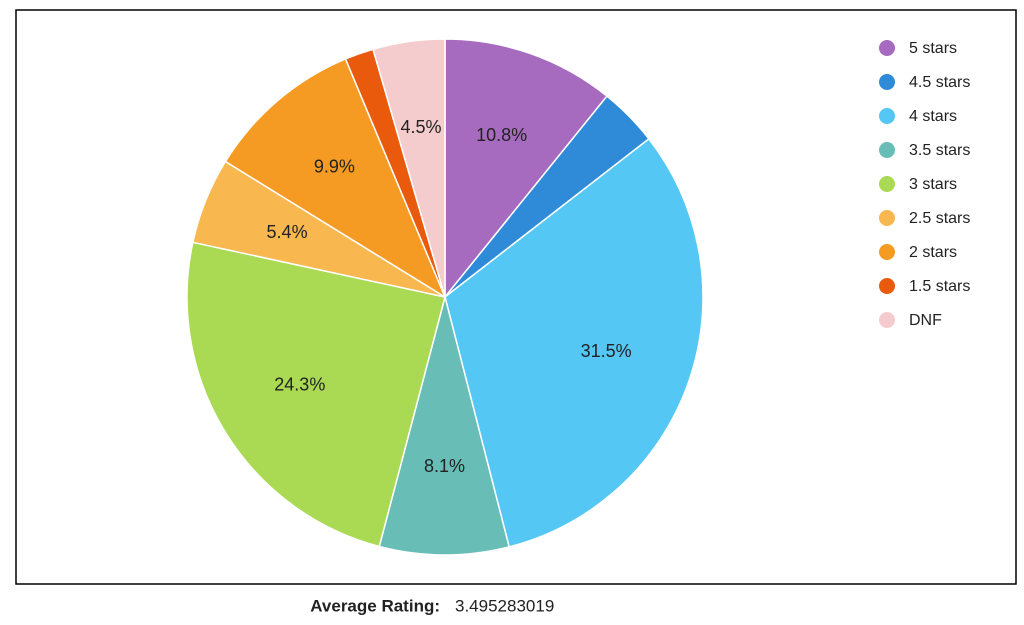  What do you see at coordinates (933, 116) in the screenshot?
I see `legend-label: 4 stars` at bounding box center [933, 116].